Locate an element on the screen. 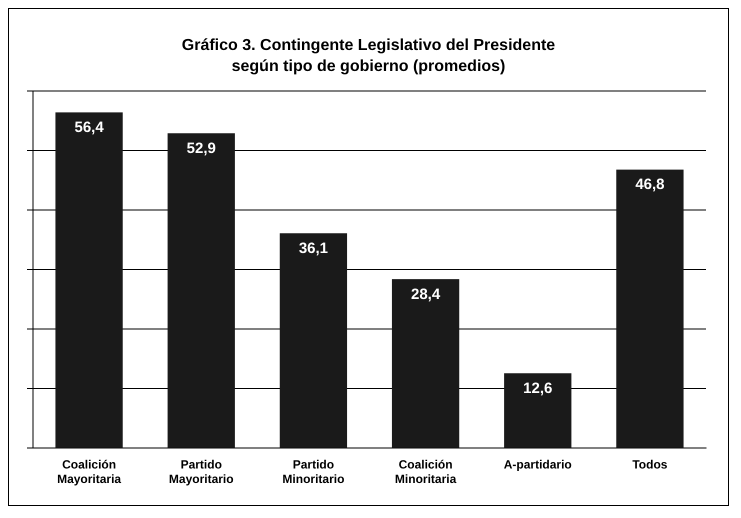 This screenshot has height=518, width=741. x-tick-label: Todos is located at coordinates (650, 465).